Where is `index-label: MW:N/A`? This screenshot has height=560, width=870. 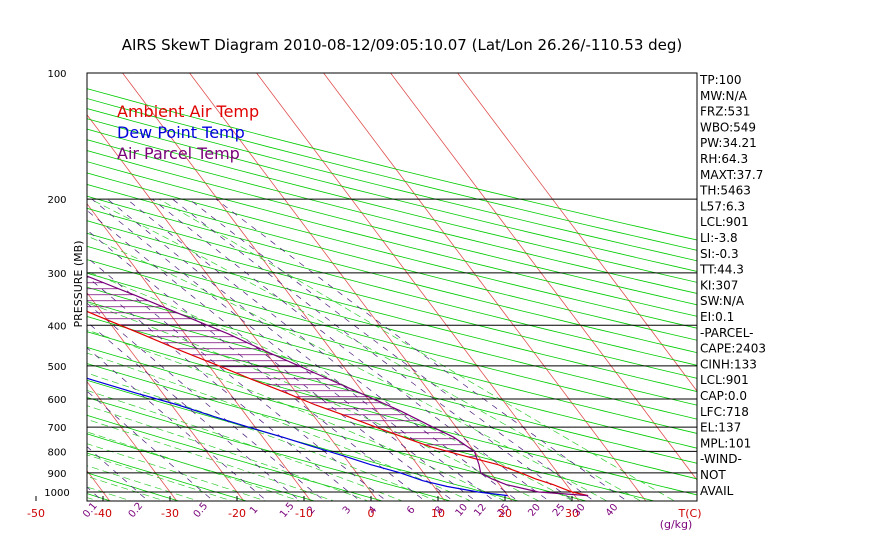
index-label: MW:N/A is located at coordinates (724, 96).